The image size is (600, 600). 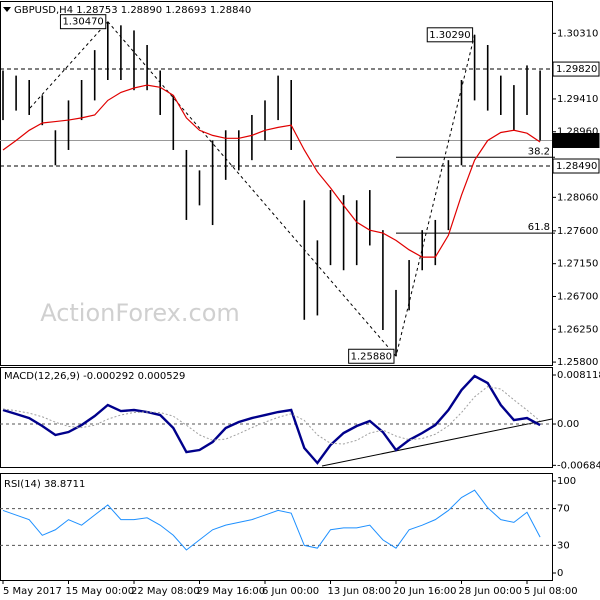 I want to click on swing-label: 1.25880, so click(x=371, y=356).